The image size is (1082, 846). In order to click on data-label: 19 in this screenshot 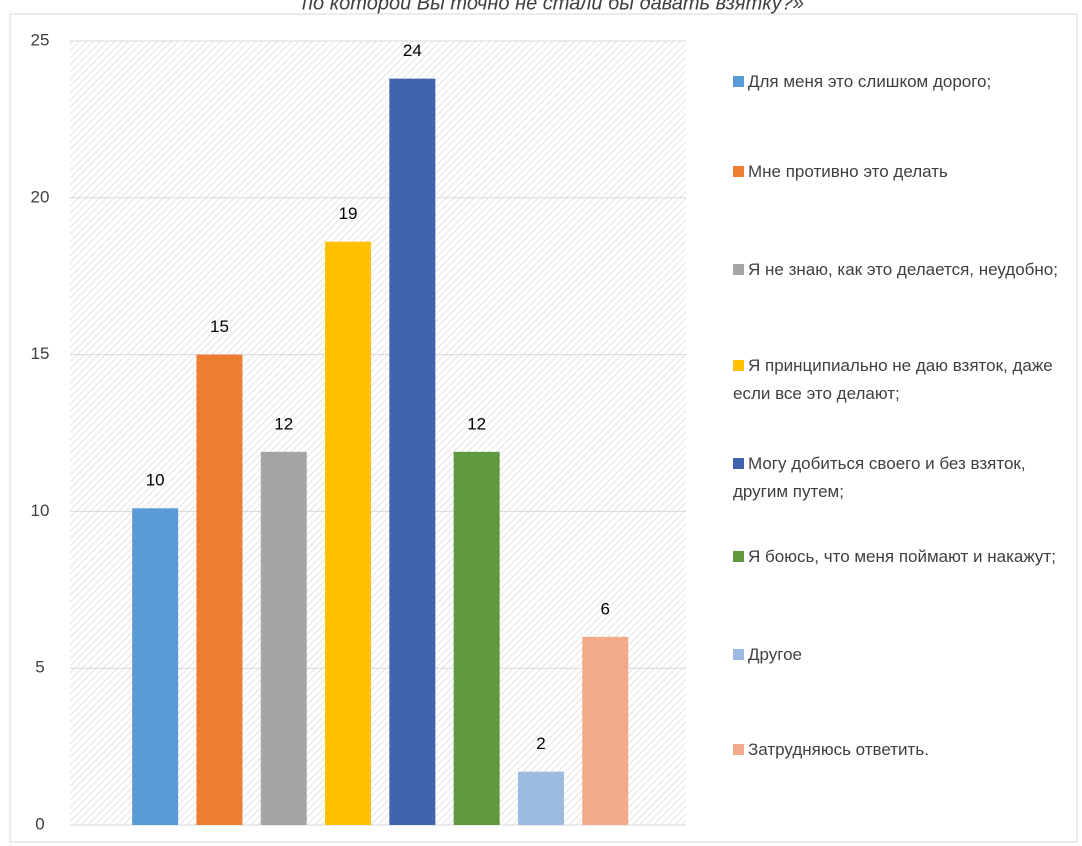, I will do `click(348, 213)`.